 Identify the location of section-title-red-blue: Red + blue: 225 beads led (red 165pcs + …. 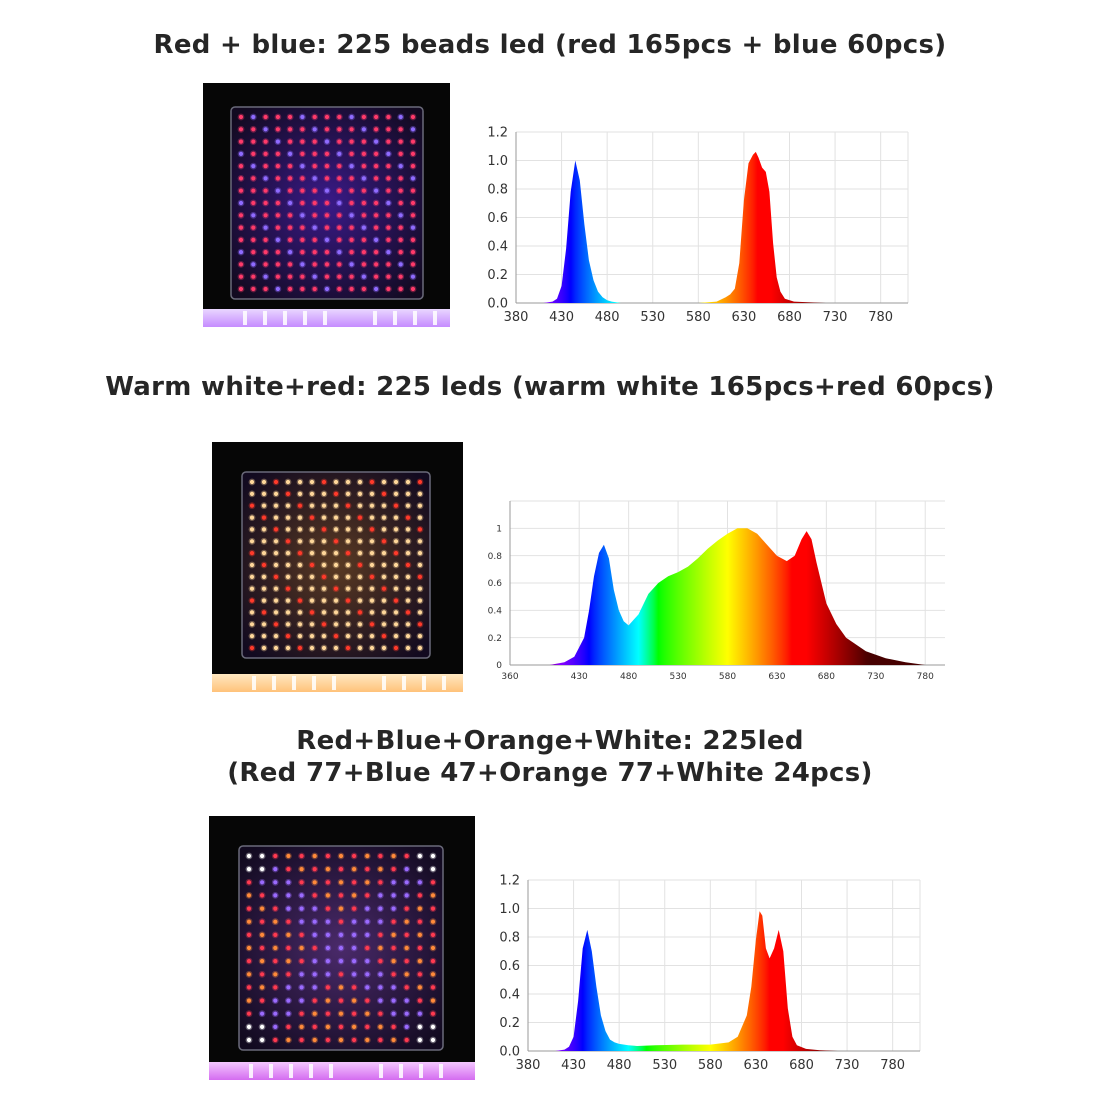
(550, 45).